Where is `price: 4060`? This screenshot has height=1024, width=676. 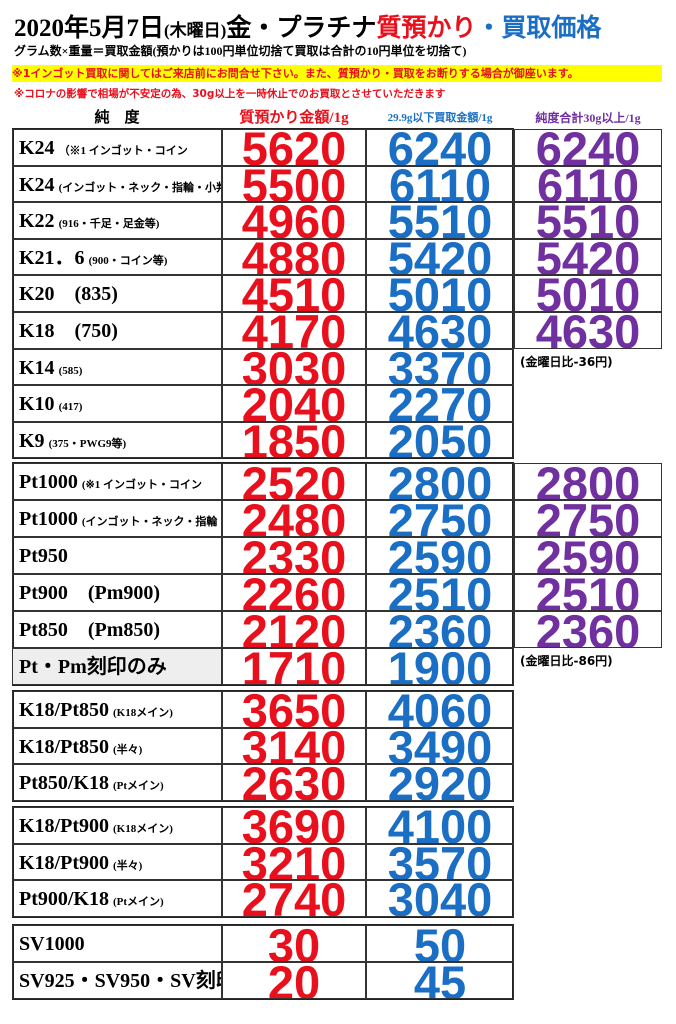
price: 4060 is located at coordinates (440, 709).